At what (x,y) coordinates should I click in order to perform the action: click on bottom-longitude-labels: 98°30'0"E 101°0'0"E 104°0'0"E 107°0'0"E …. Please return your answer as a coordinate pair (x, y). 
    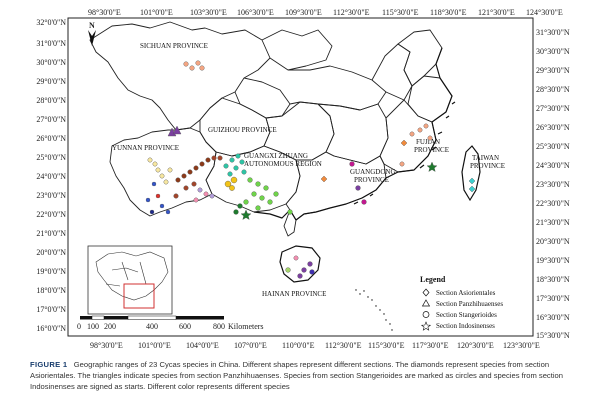
    Looking at the image, I should click on (315, 345).